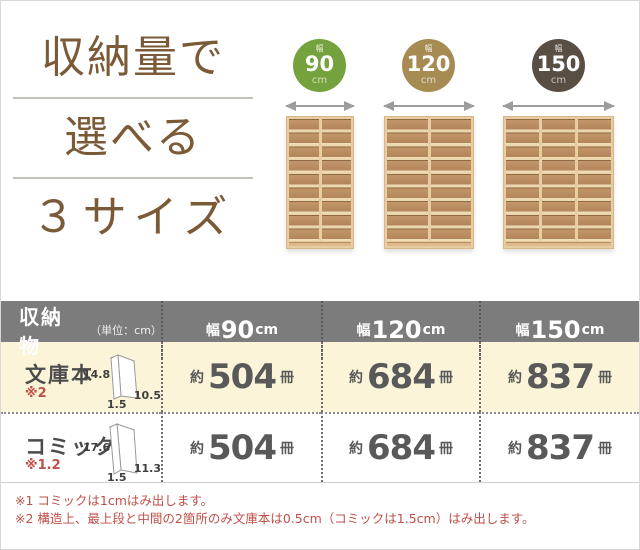  Describe the element at coordinates (126, 330) in the screenshot. I see `header-unit-note: （単位：cm）` at that location.